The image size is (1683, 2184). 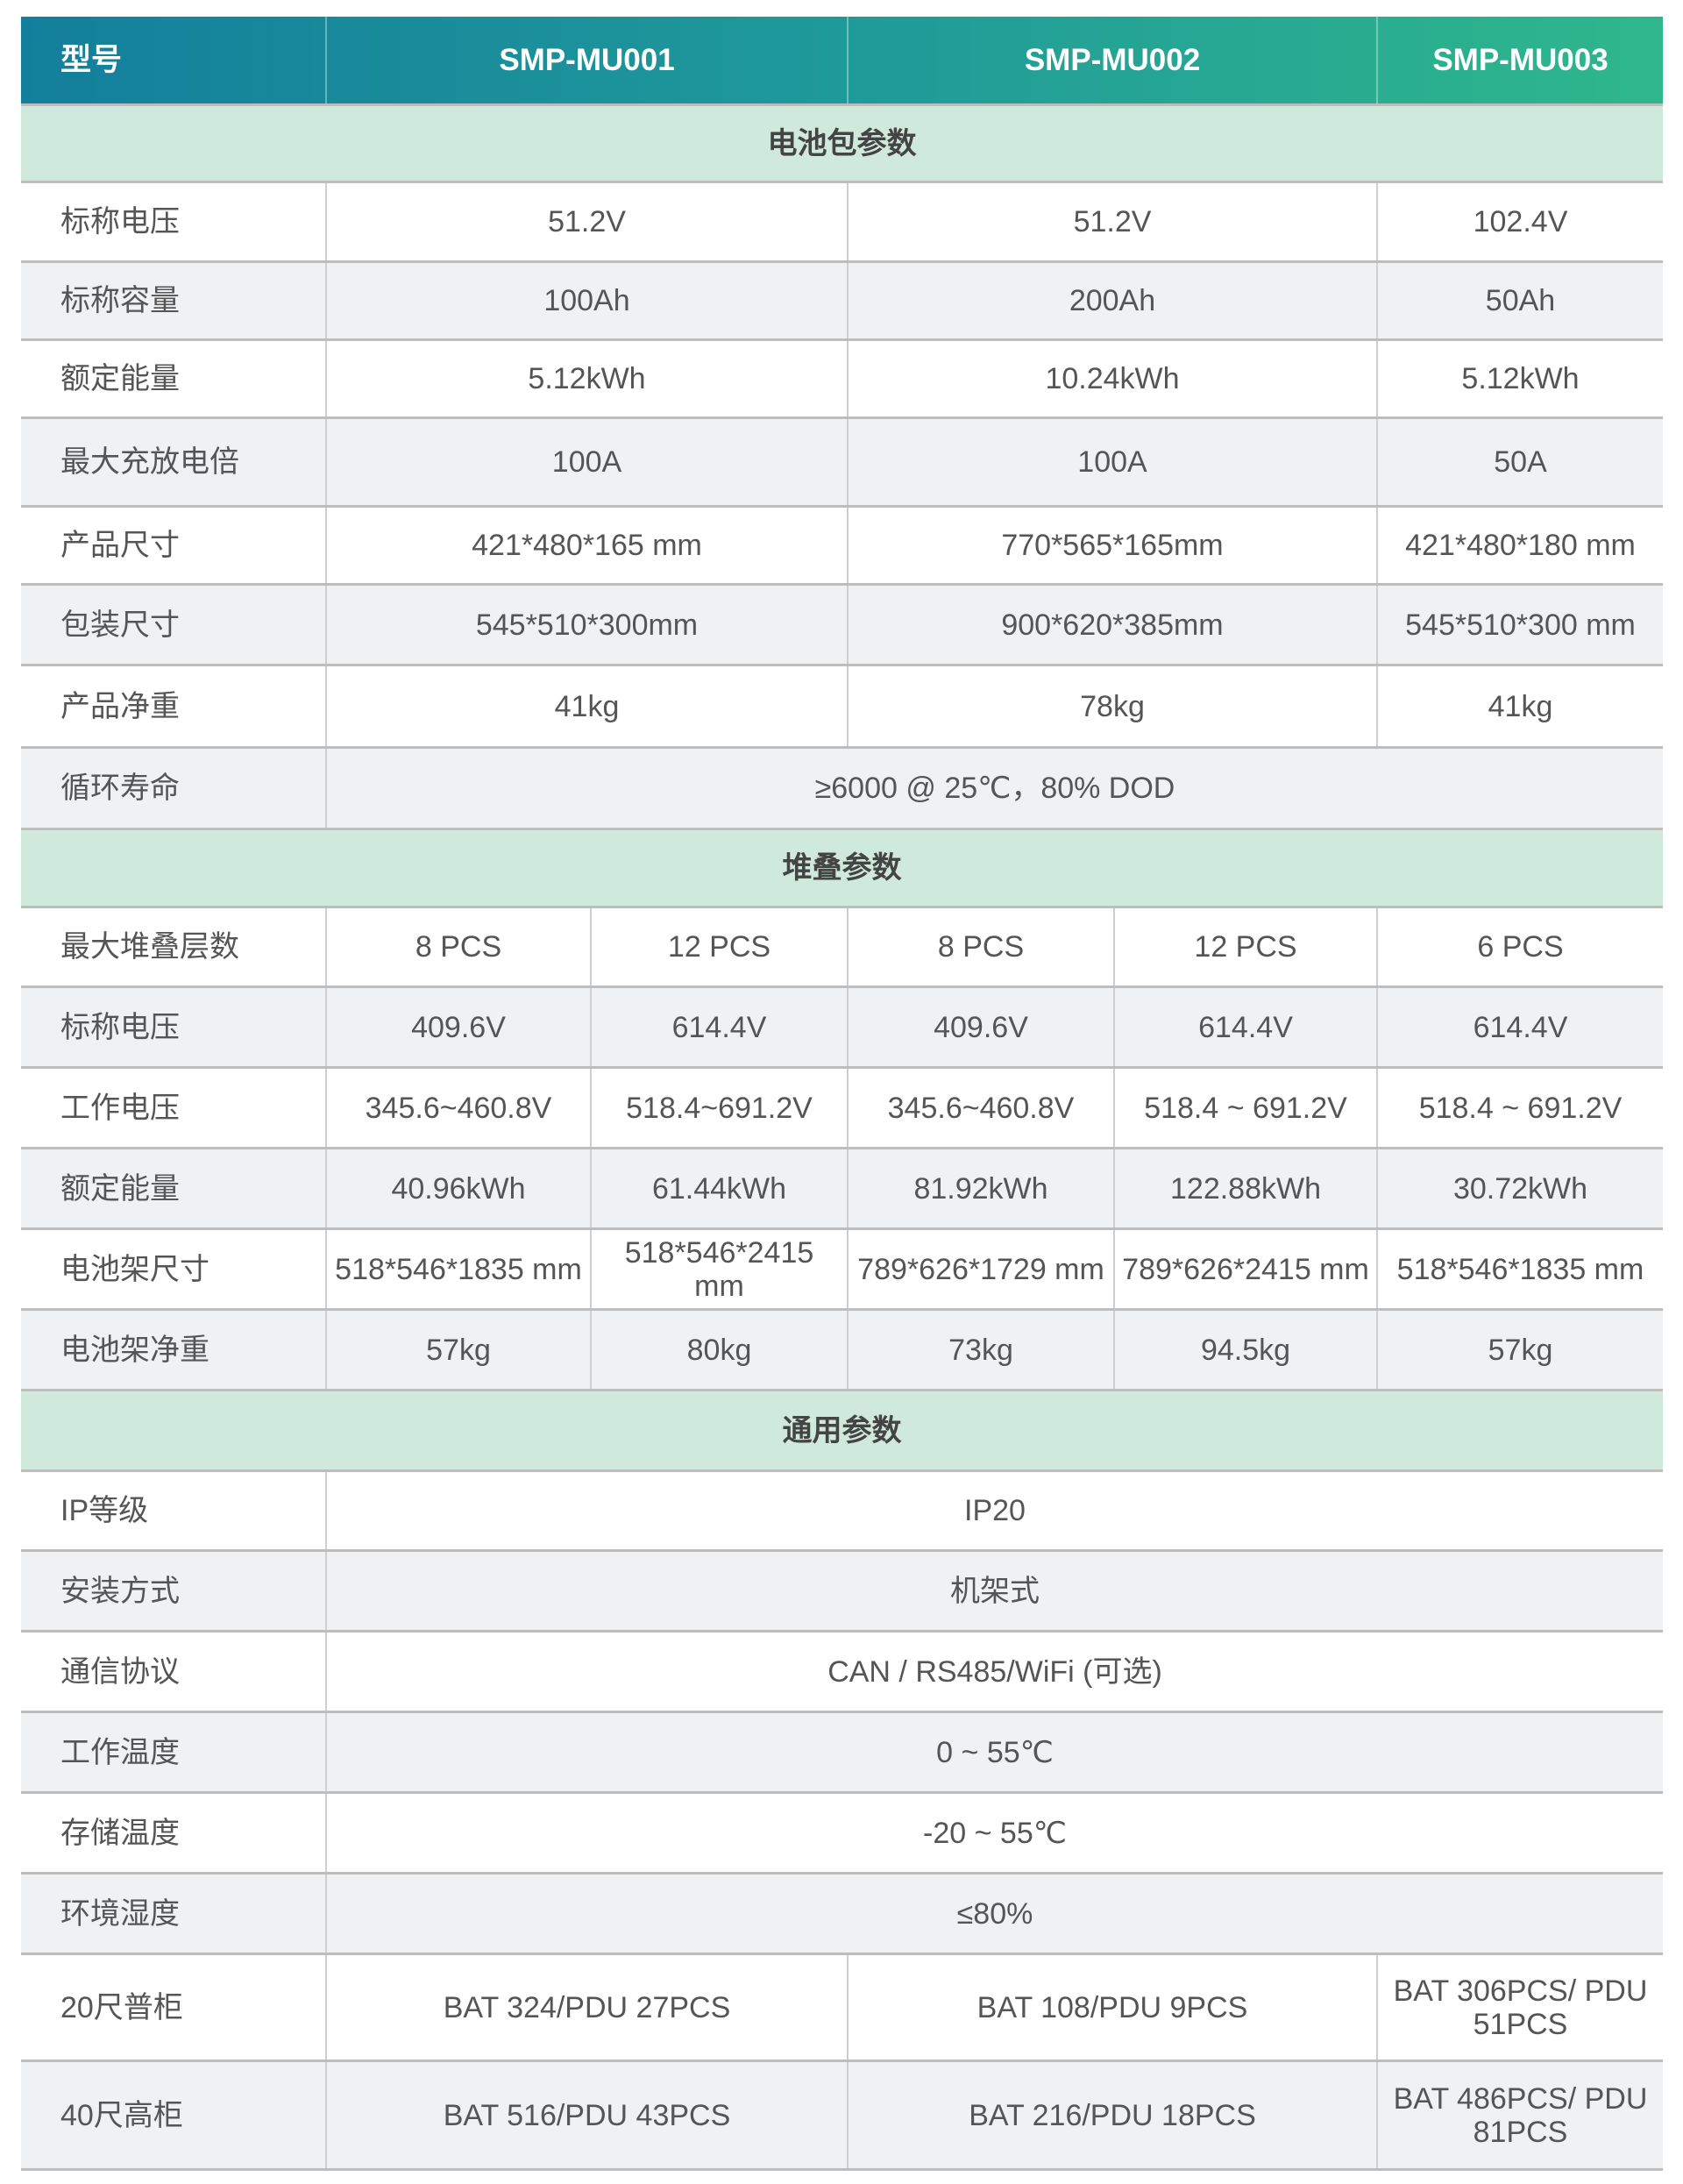 I want to click on section-header: 通用参数, so click(x=842, y=1431).